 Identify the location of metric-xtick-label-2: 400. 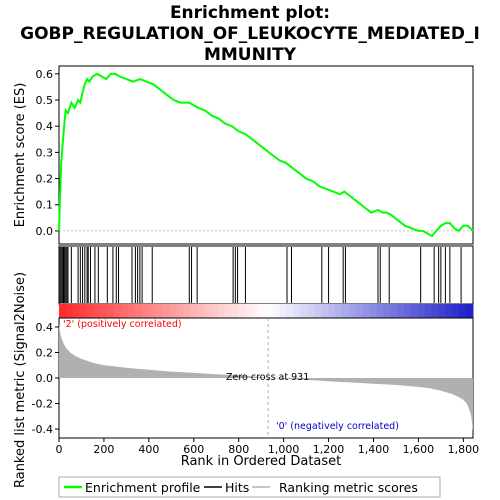
(148, 449).